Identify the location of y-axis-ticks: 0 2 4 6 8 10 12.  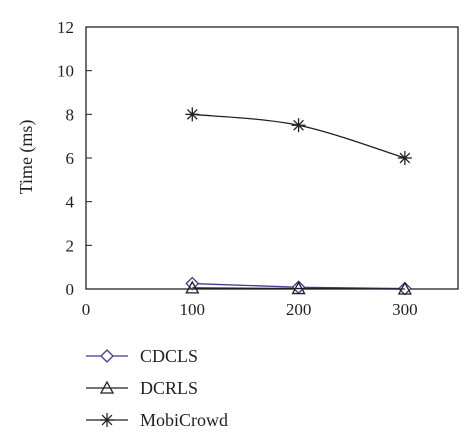
(74, 158).